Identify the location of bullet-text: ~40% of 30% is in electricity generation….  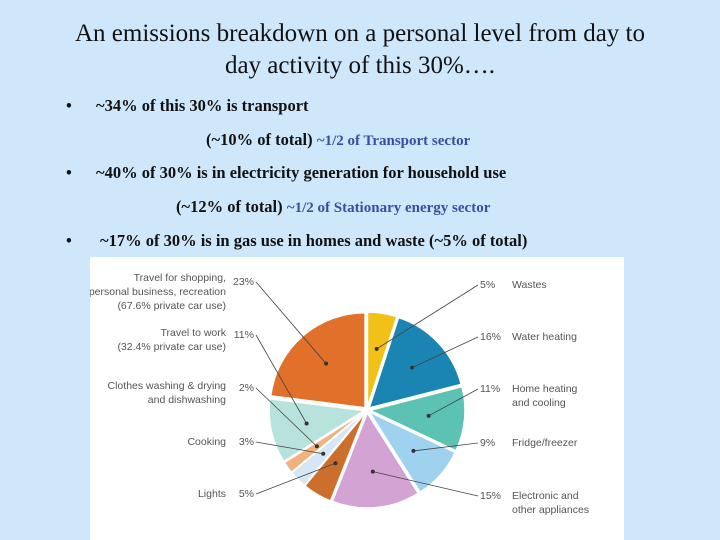
(301, 172).